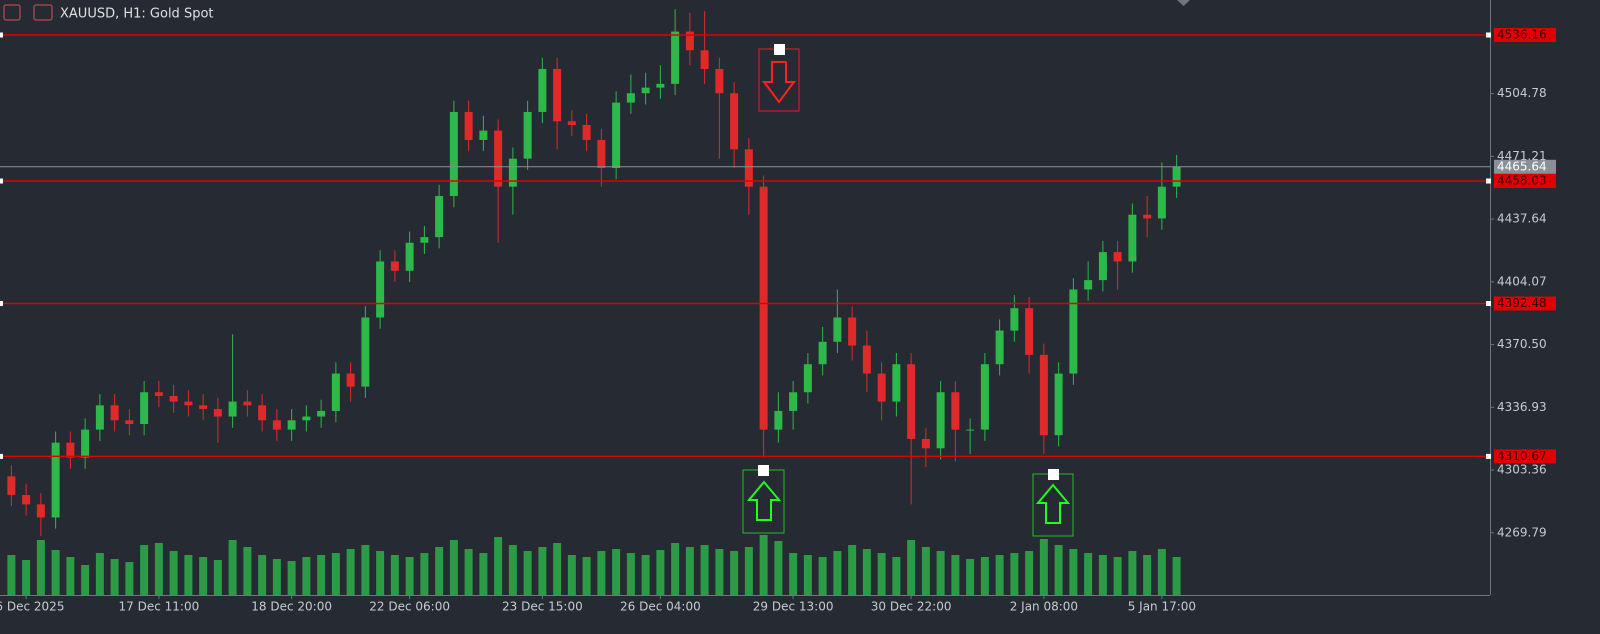 The image size is (1600, 634). Describe the element at coordinates (1044, 607) in the screenshot. I see `x-tick-label: 2 Jan 08:00` at that location.